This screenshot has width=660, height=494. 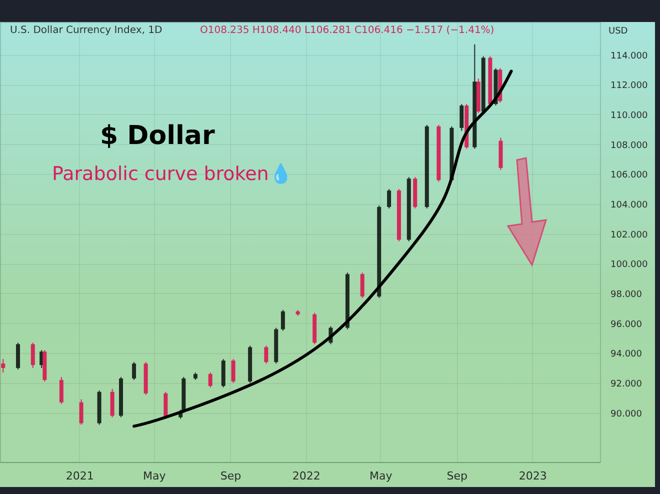 I want to click on chart-subtitle: U.S. Dollar Currency Index, 1D, so click(x=86, y=30).